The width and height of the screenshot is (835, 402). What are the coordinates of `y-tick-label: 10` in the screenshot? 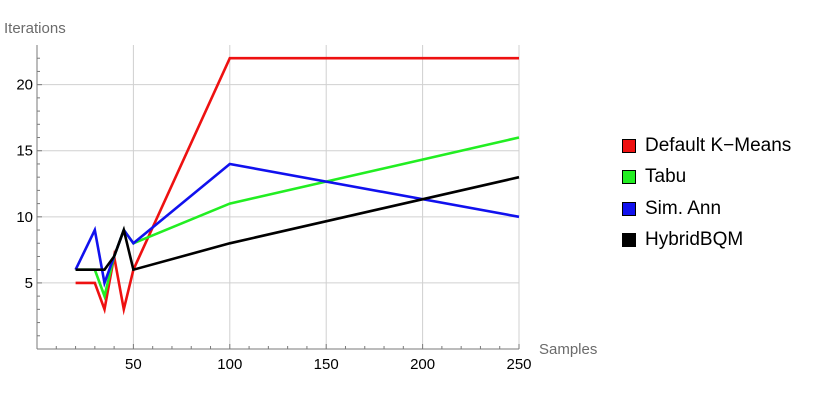 It's located at (24, 217).